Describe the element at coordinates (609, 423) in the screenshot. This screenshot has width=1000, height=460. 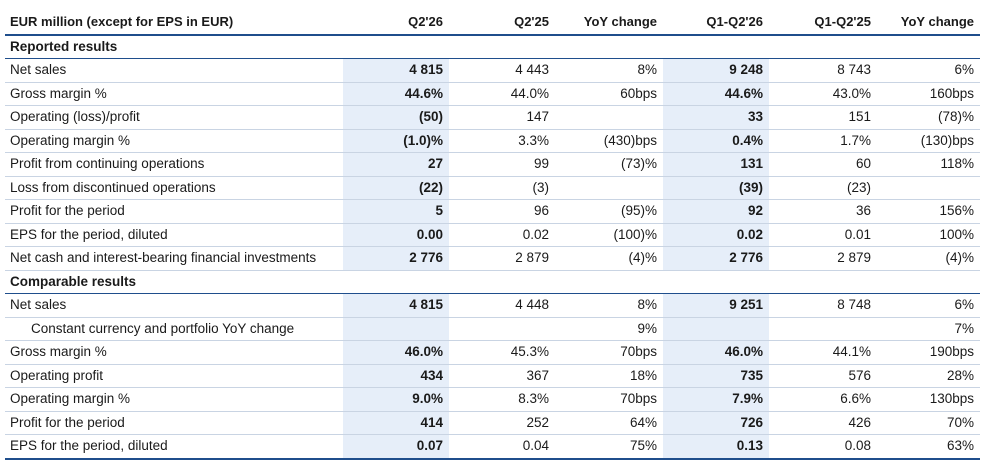
I see `cell-value: 64%` at that location.